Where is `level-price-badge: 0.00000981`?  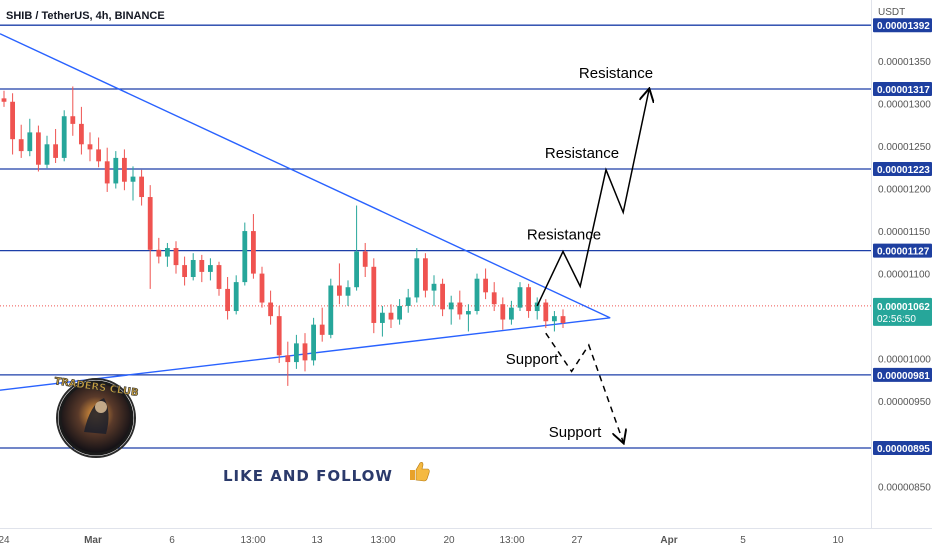 level-price-badge: 0.00000981 is located at coordinates (902, 374).